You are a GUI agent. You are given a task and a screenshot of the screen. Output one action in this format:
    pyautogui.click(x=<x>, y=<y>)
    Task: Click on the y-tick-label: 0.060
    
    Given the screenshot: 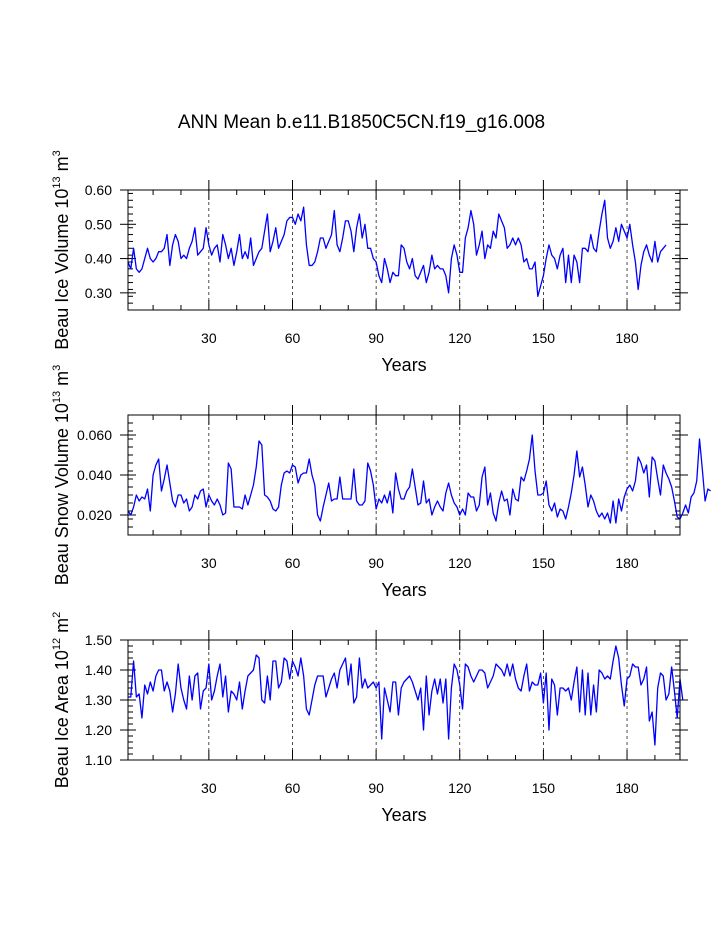 What is the action you would take?
    pyautogui.click(x=94, y=435)
    